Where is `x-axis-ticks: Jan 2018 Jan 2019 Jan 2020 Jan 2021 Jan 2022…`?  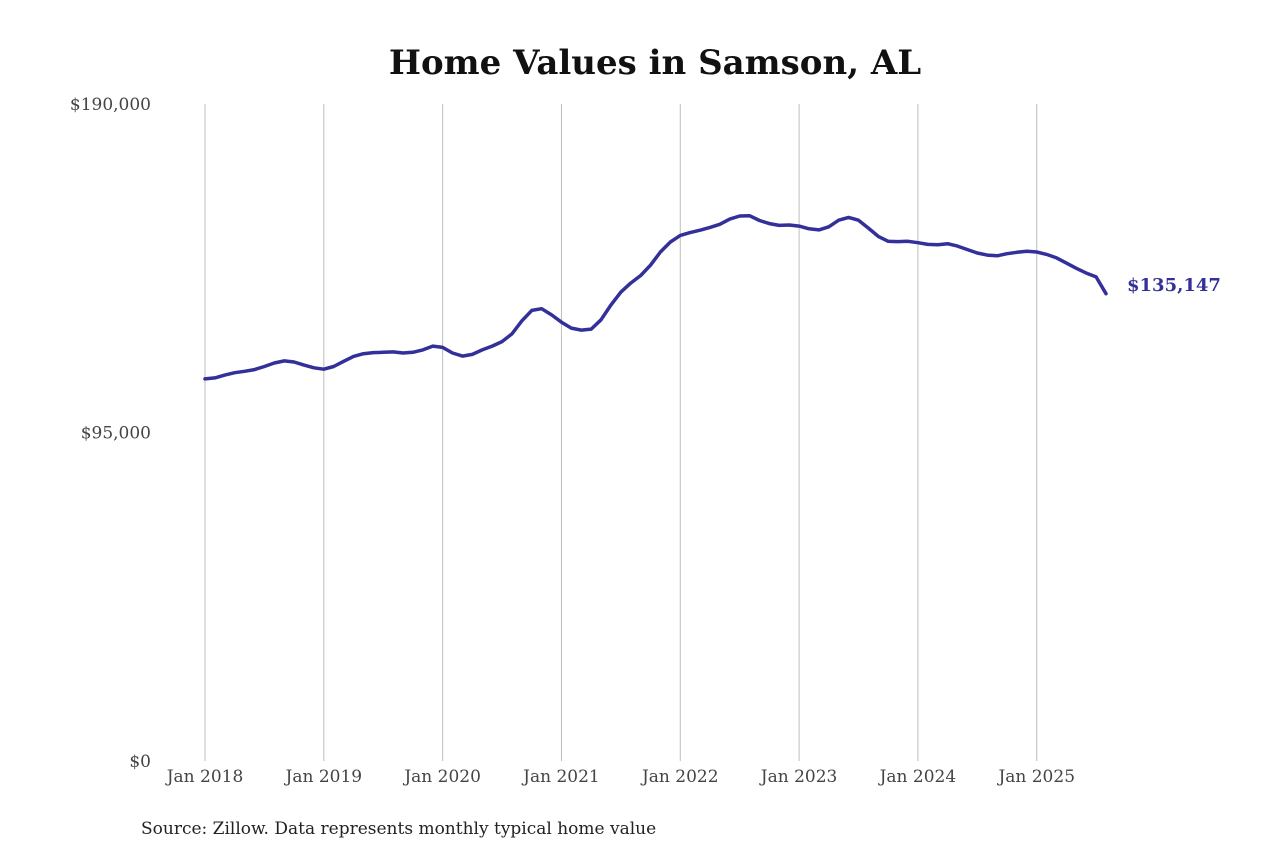 x-axis-ticks: Jan 2018 Jan 2019 Jan 2020 Jan 2021 Jan 2022… is located at coordinates (620, 777).